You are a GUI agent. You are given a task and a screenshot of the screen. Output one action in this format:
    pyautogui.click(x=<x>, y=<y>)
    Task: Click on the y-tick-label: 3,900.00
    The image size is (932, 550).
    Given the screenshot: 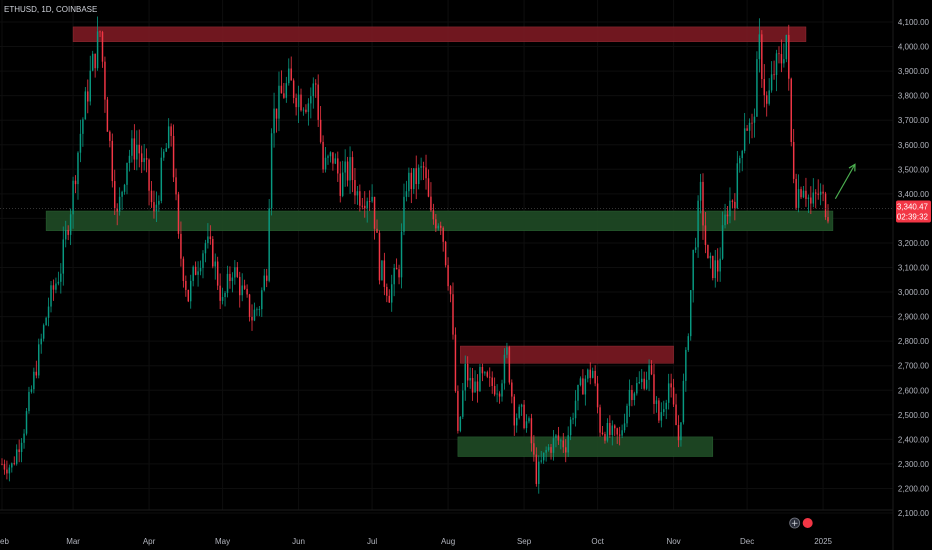 What is the action you would take?
    pyautogui.click(x=914, y=71)
    